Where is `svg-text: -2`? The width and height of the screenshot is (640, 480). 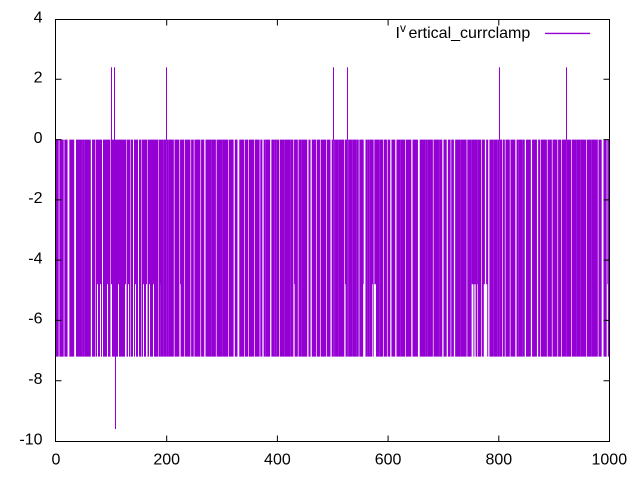 svg-text: -2 is located at coordinates (35, 198).